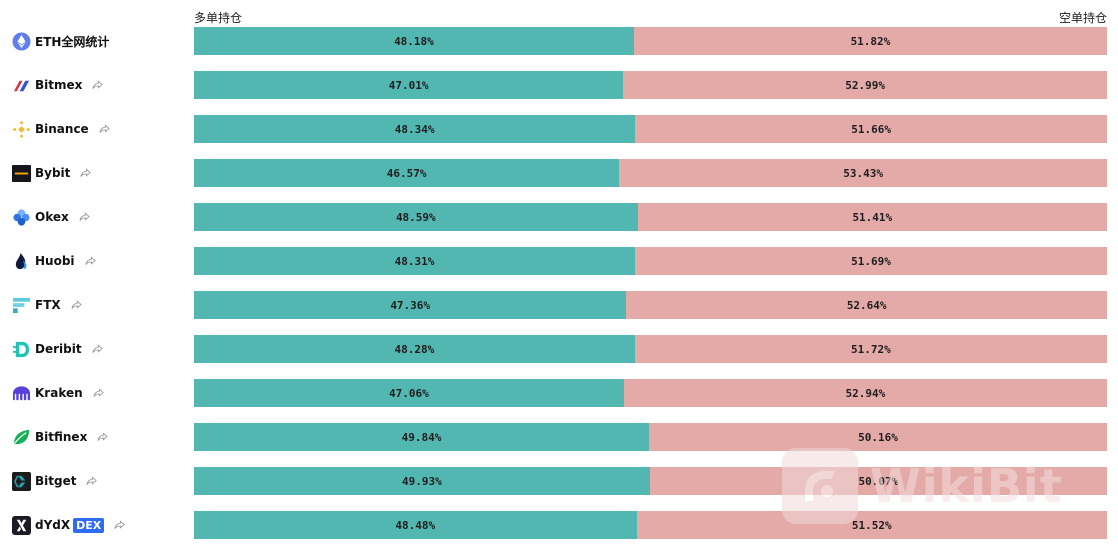 Image resolution: width=1118 pixels, height=551 pixels. I want to click on long-short-bar: 48.18% 51.82%, so click(650, 41).